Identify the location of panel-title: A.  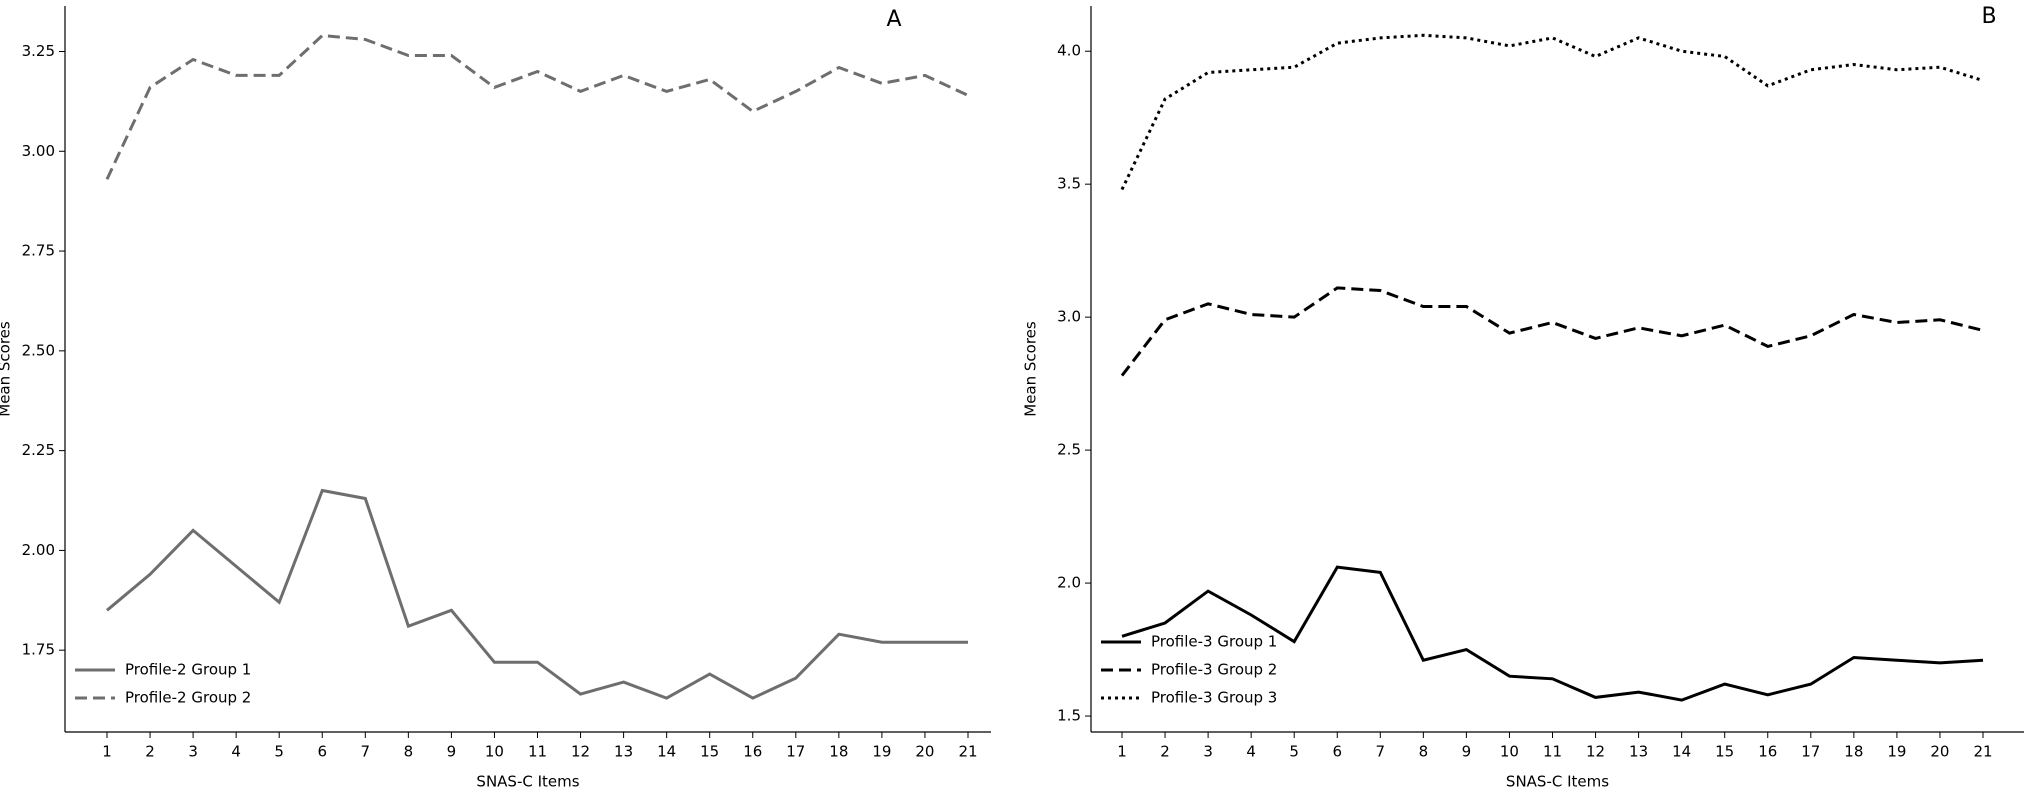
(893, 19).